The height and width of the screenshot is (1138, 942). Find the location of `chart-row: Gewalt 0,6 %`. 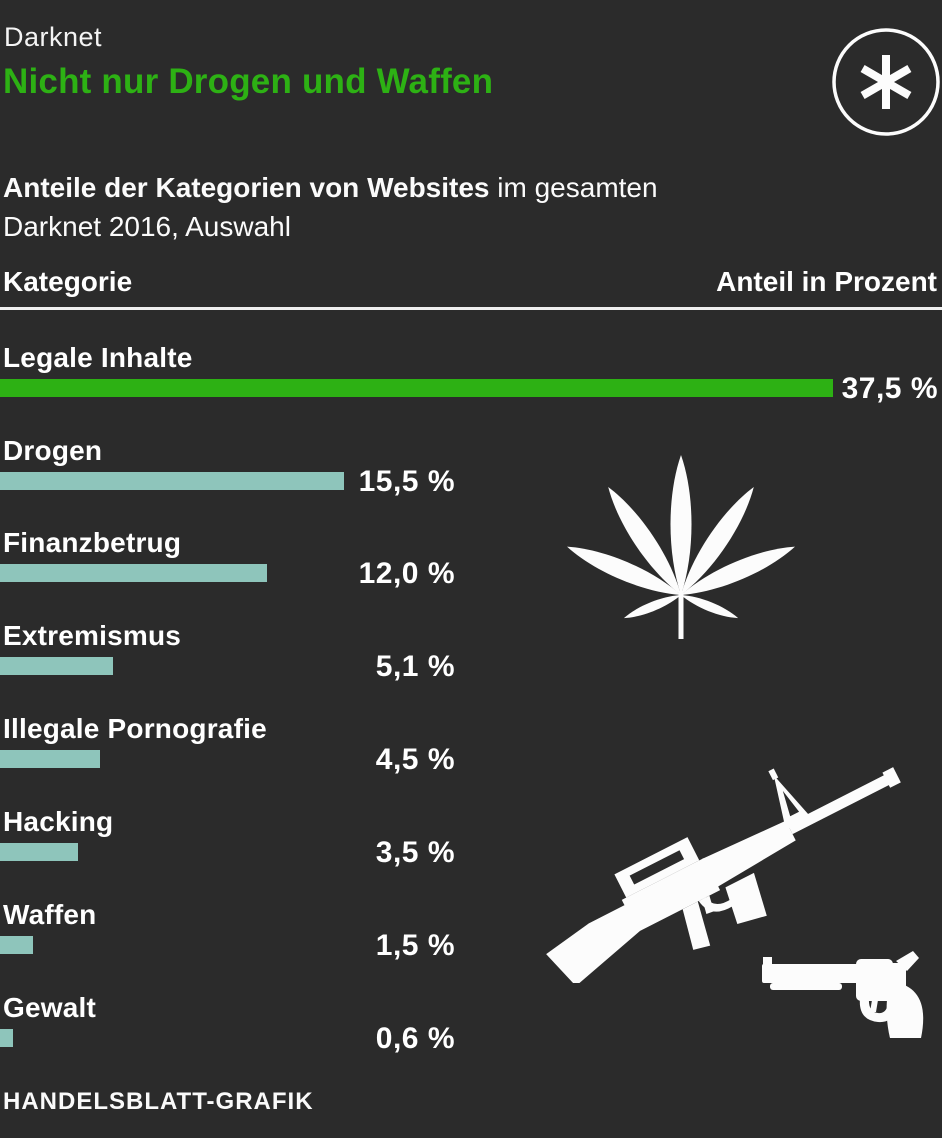

chart-row: Gewalt 0,6 % is located at coordinates (471, 1027).